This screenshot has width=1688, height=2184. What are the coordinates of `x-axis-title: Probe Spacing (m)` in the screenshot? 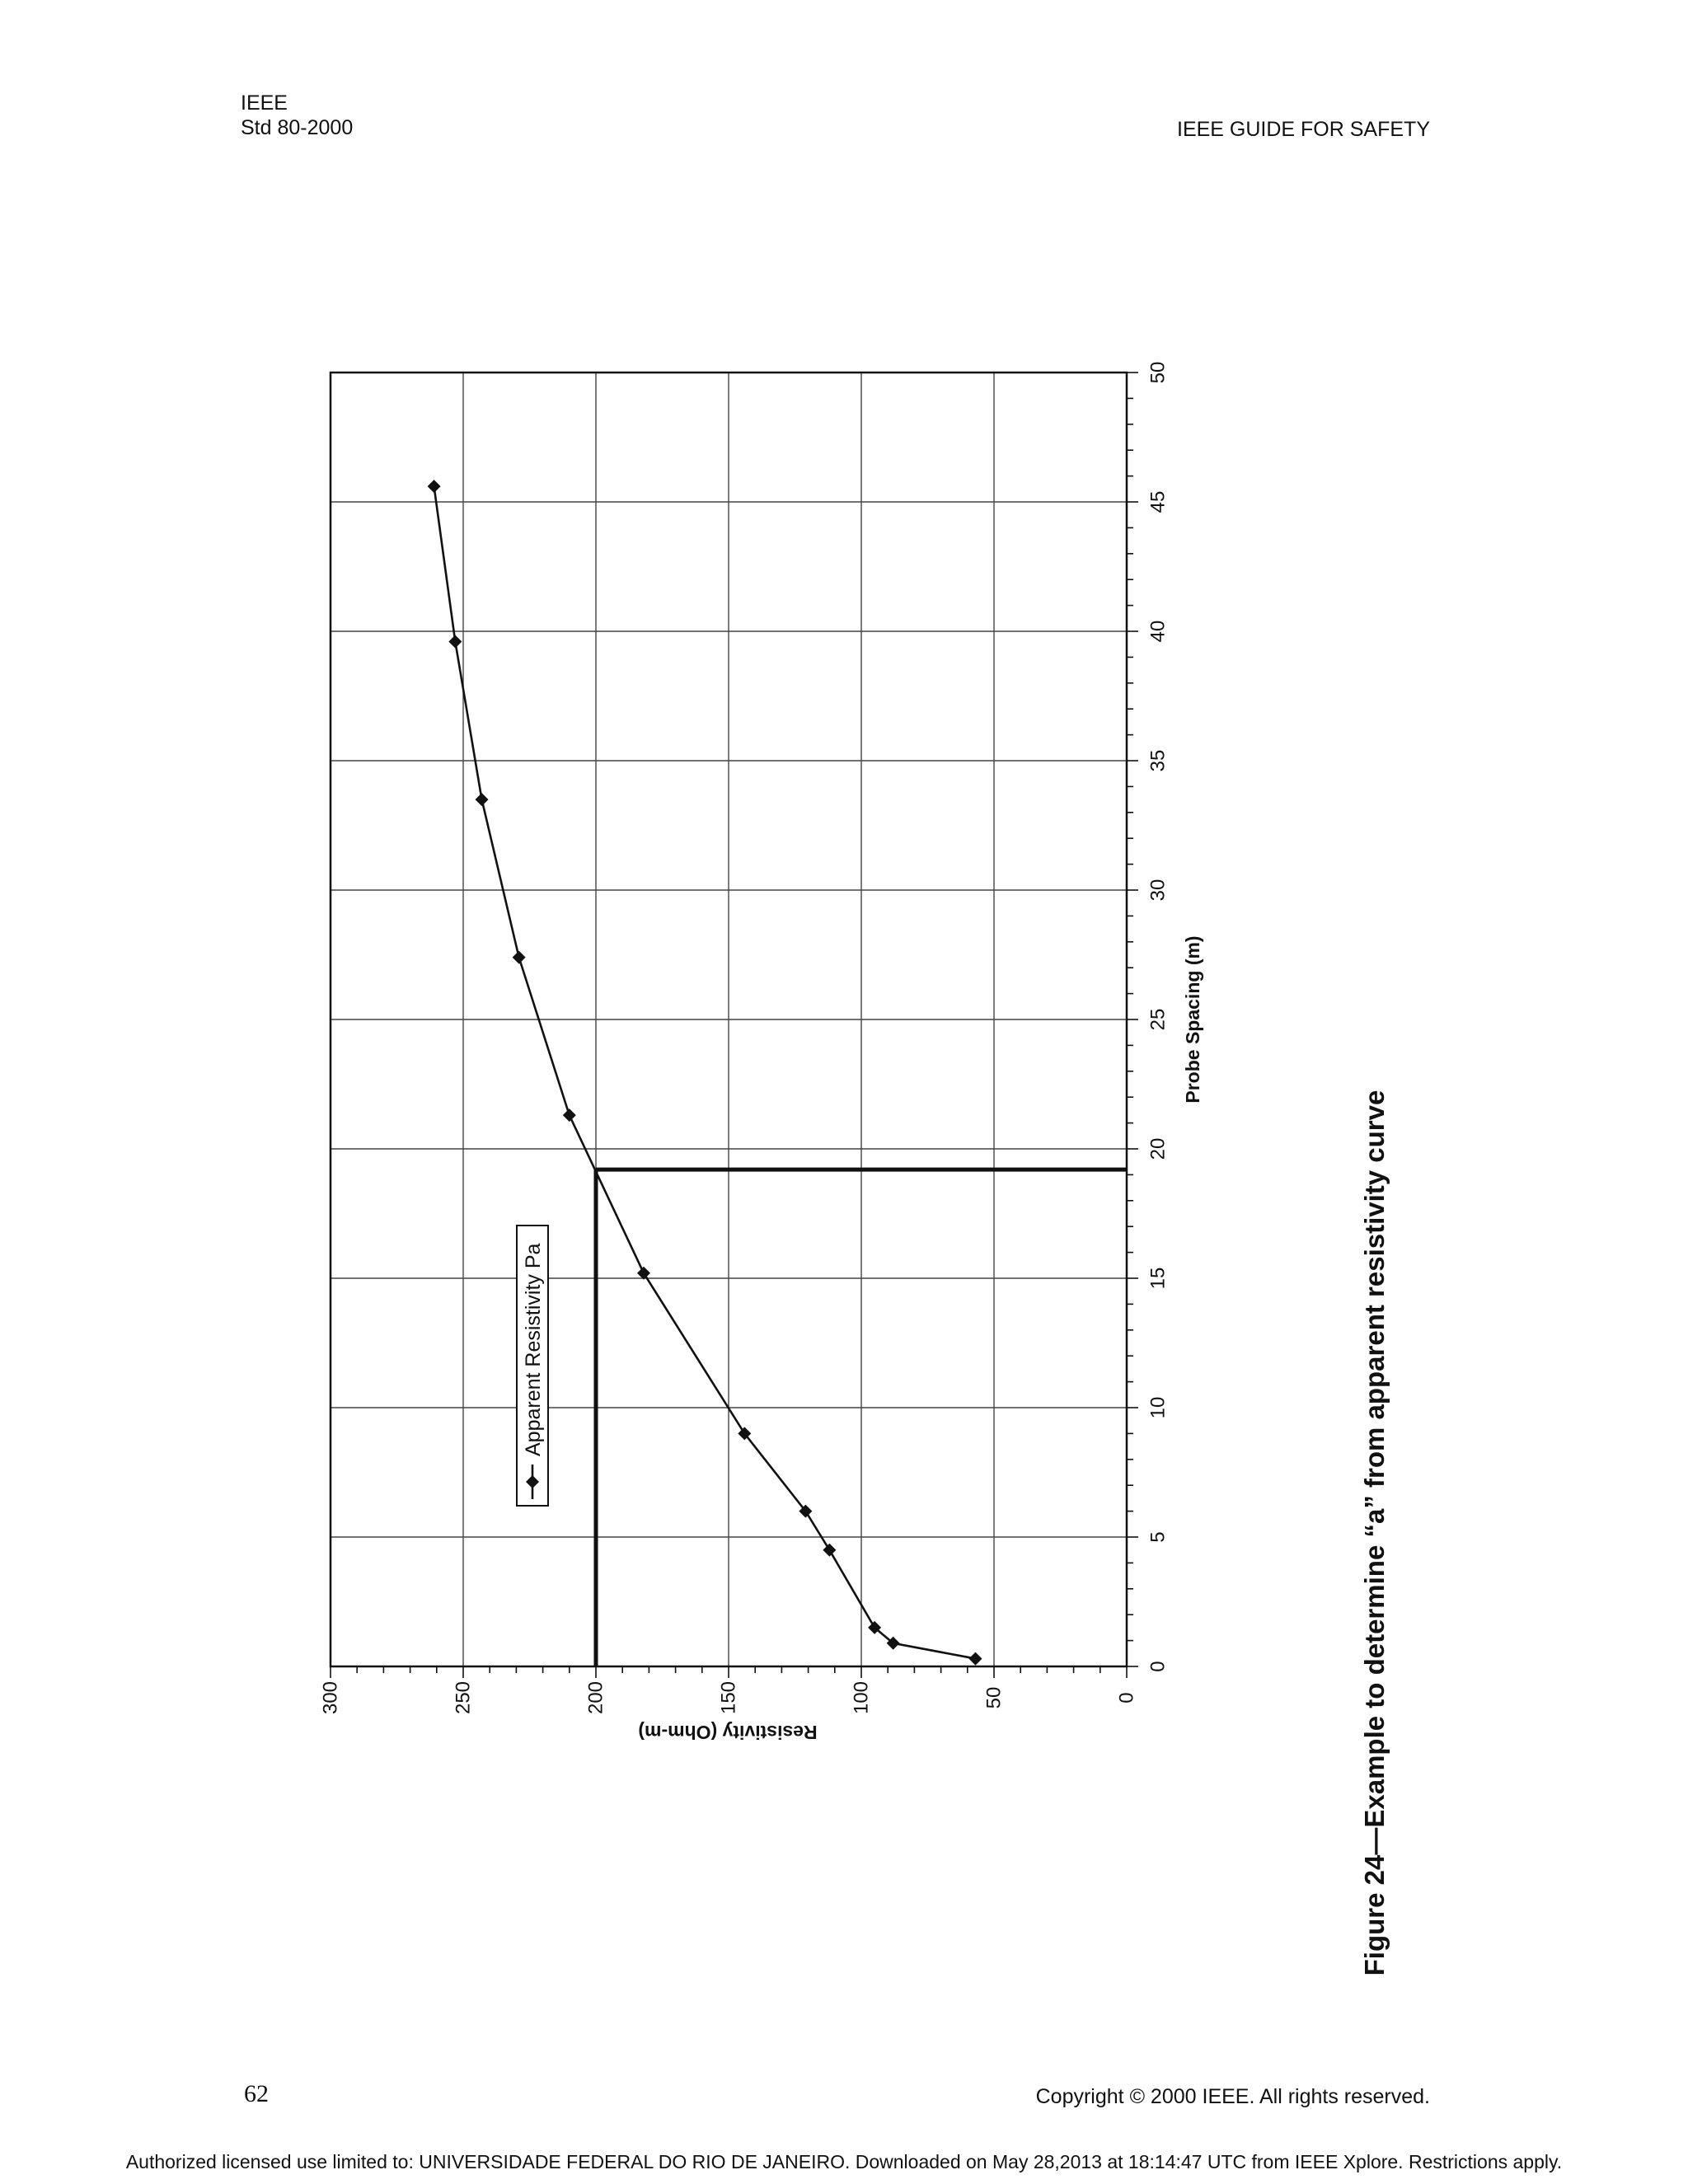 It's located at (1193, 1019).